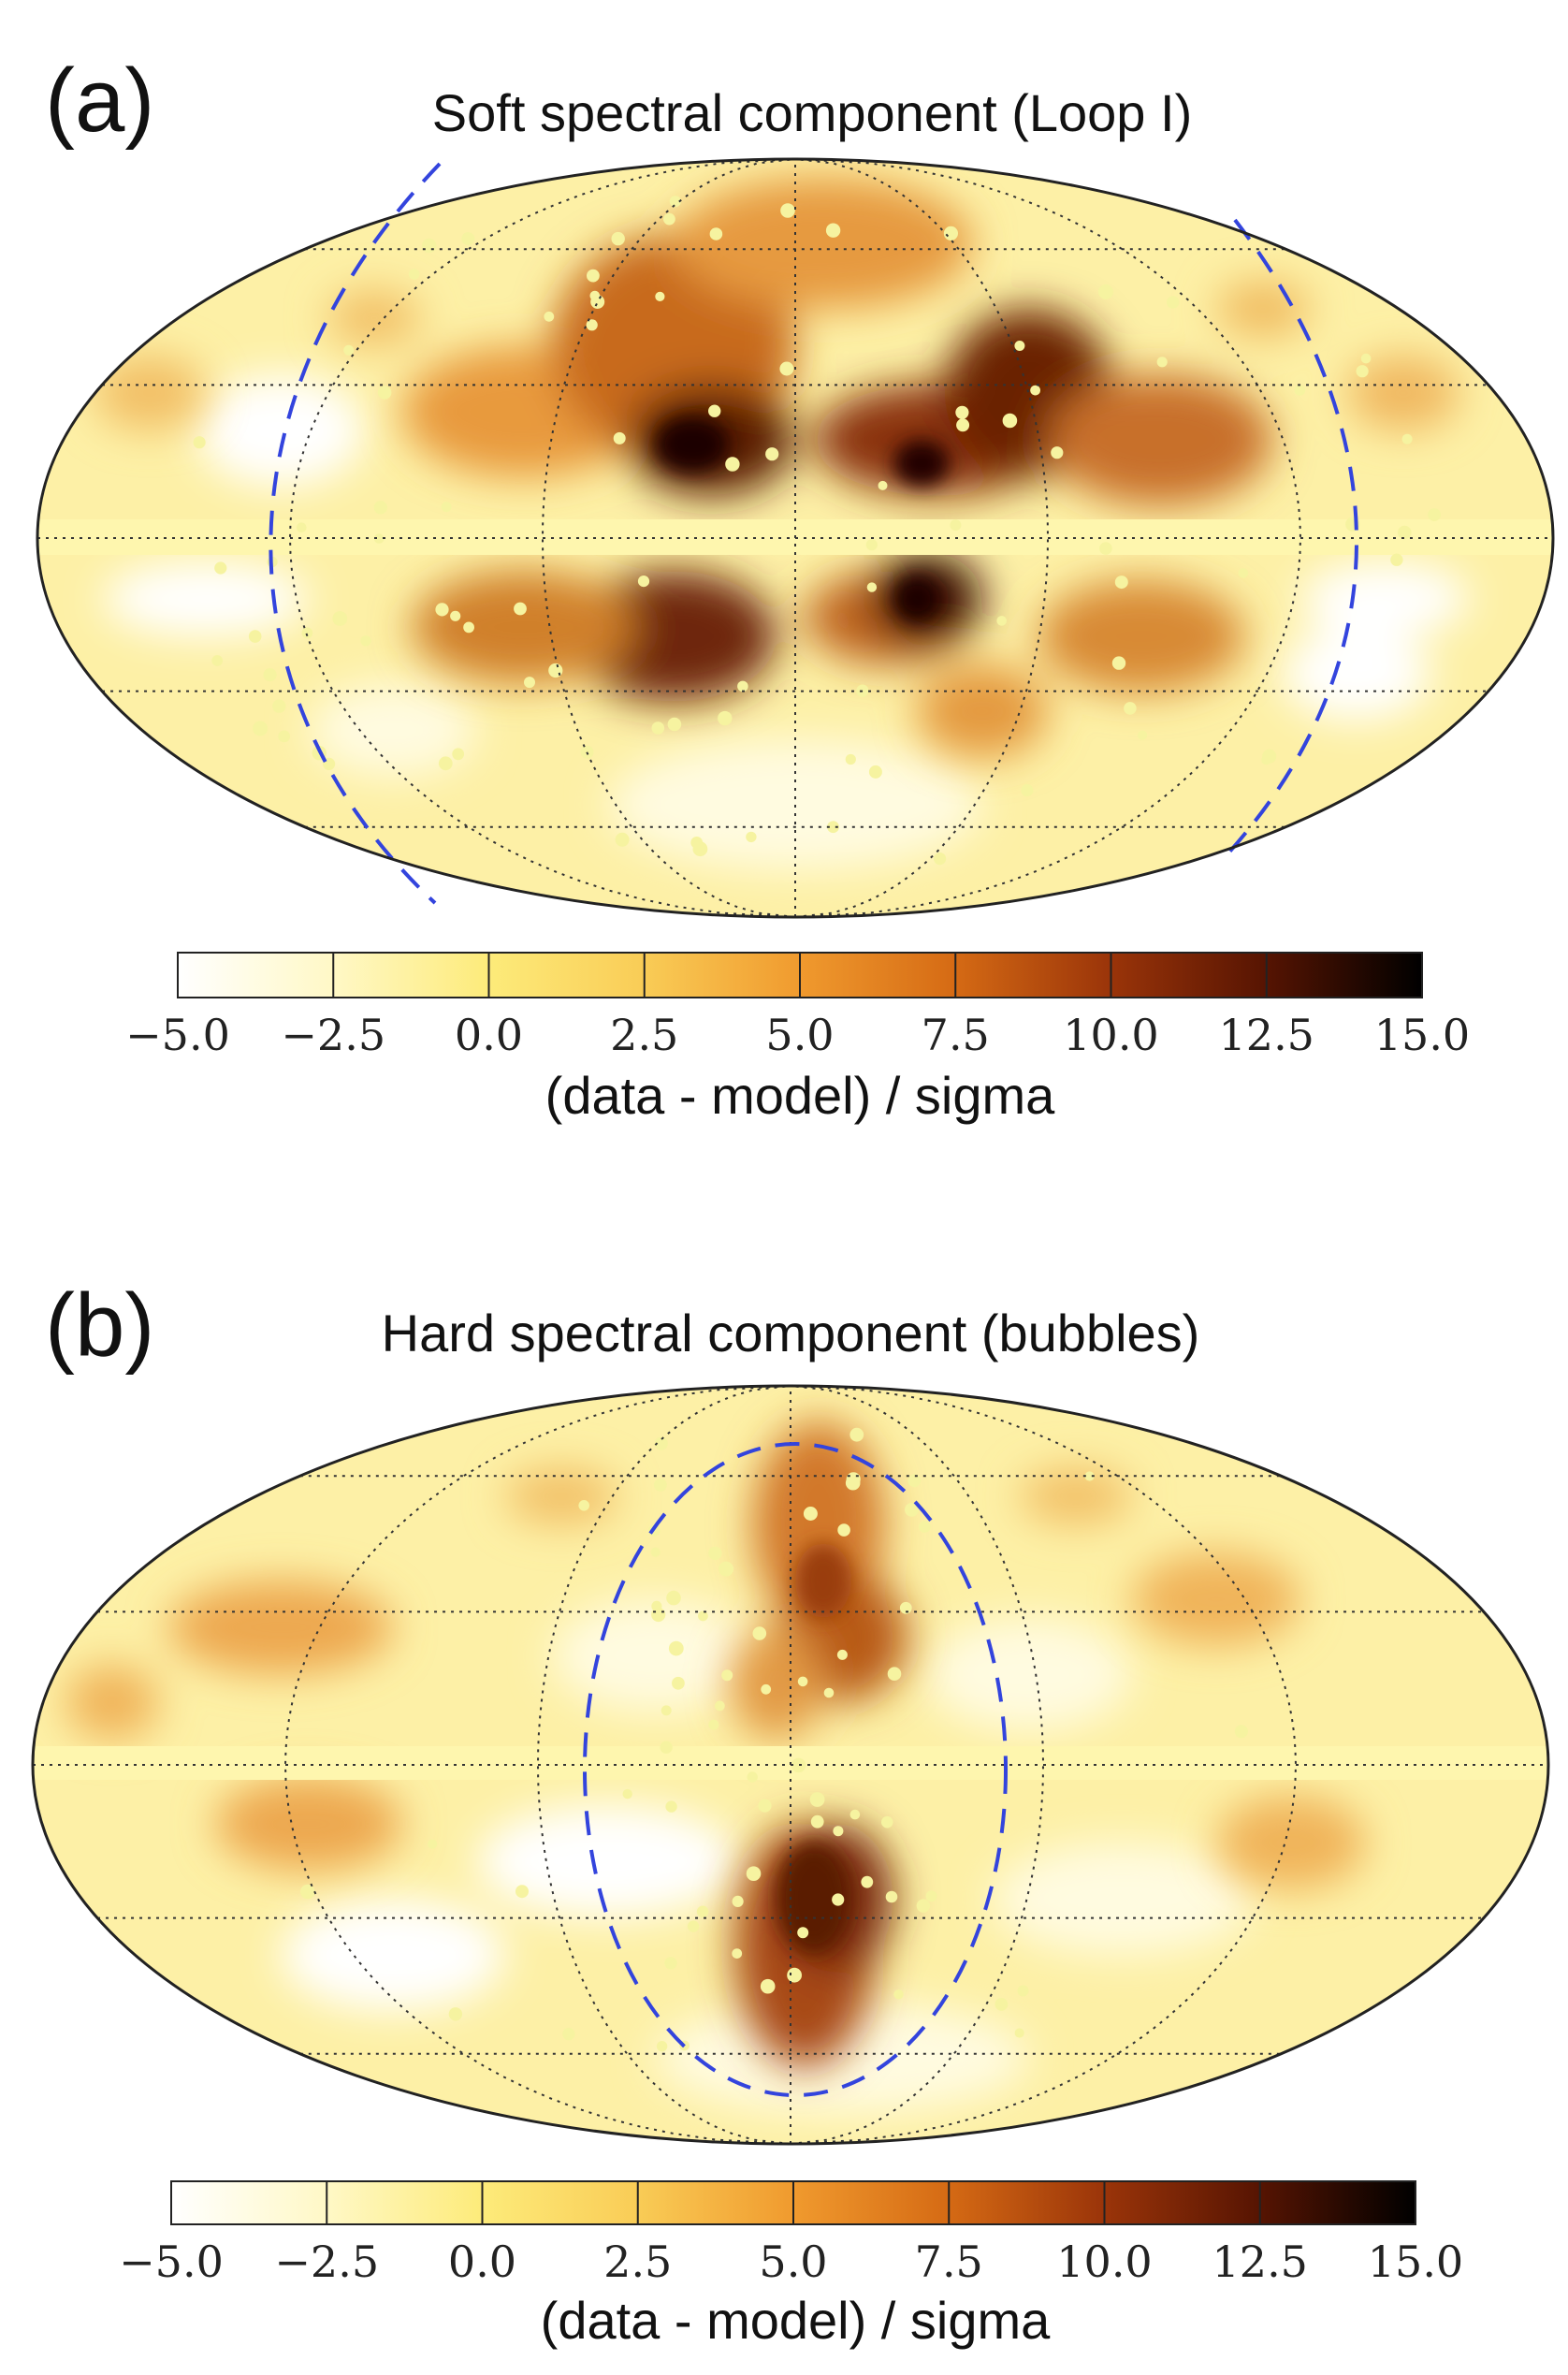 Image resolution: width=1568 pixels, height=2375 pixels. I want to click on colorbar-tick-label: −5.0, so click(178, 1035).